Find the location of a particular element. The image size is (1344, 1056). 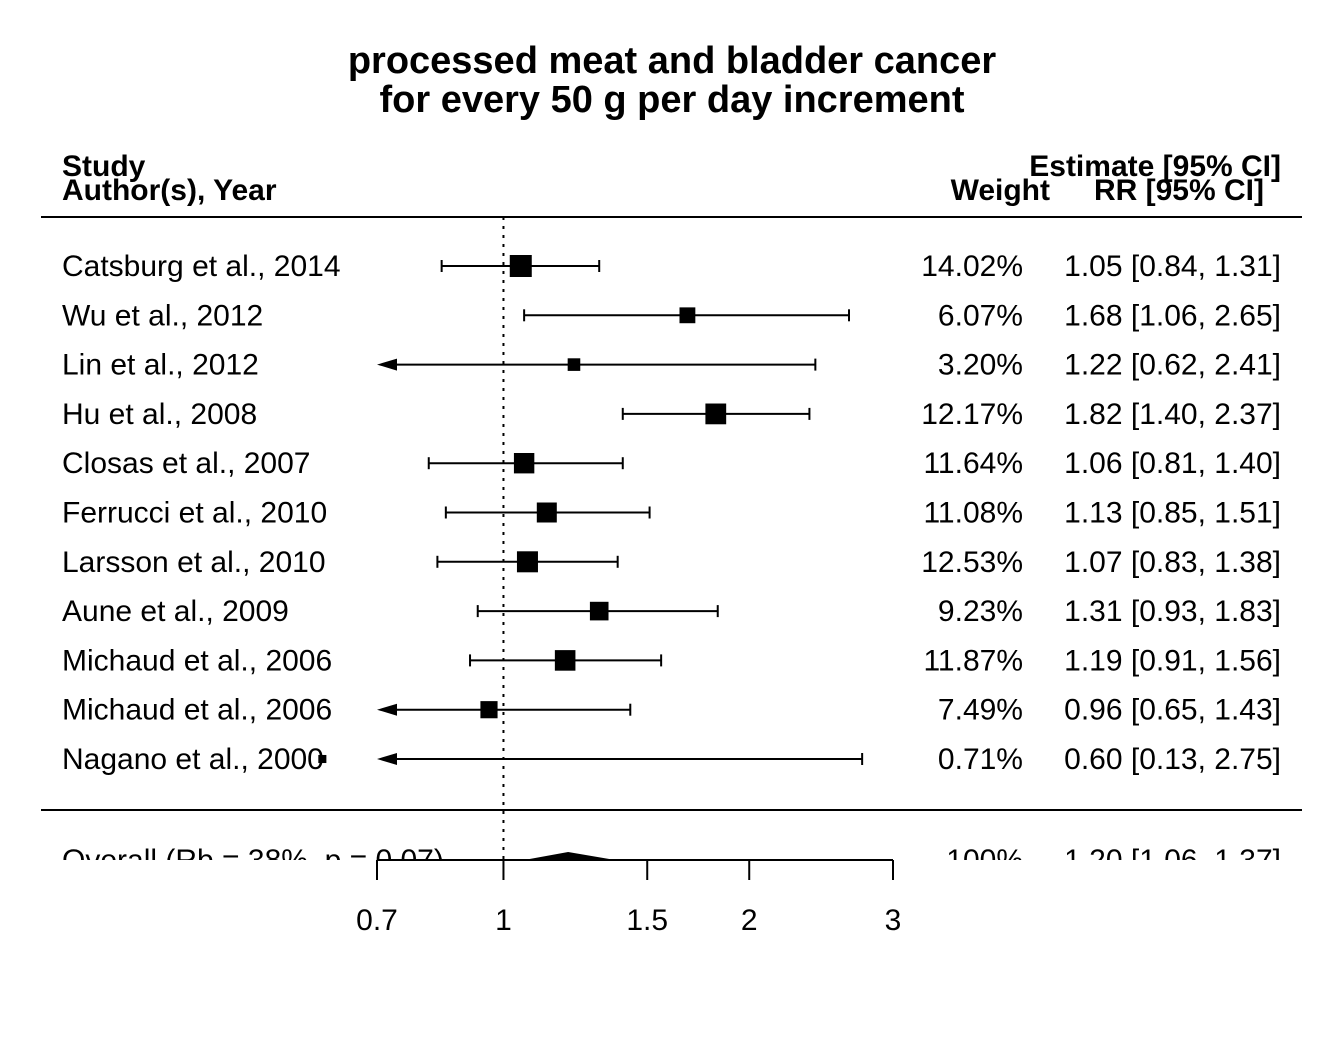

study-row: Hu et al., 2008 12.17% 1.82 [1.40, 2.37] is located at coordinates (671, 414).